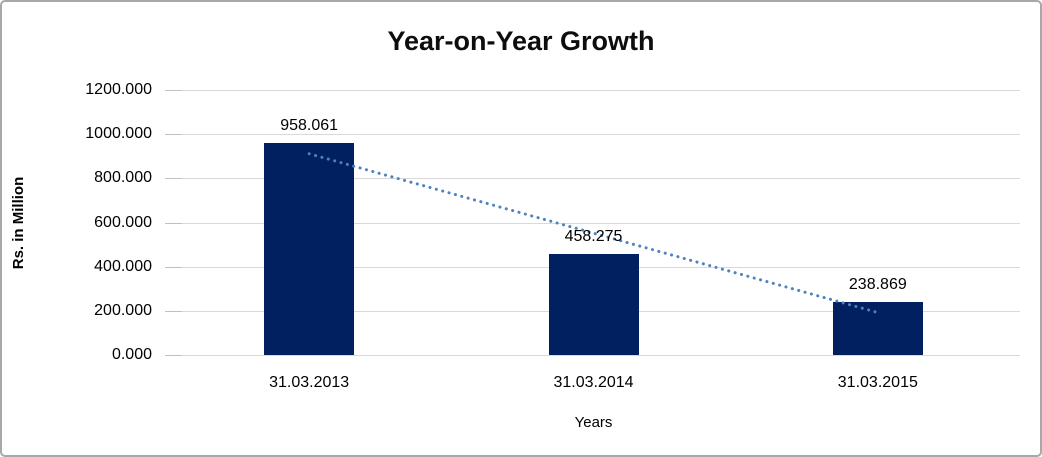 The height and width of the screenshot is (457, 1042). I want to click on data-label: 238.869, so click(877, 285).